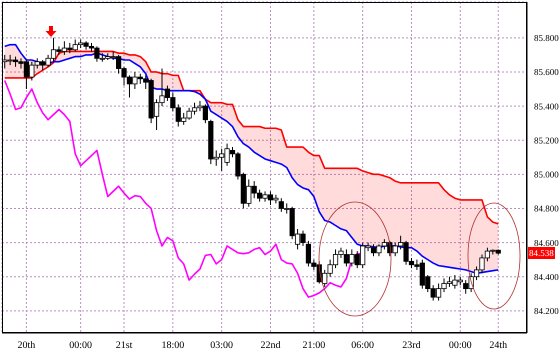  I want to click on text: 84.538, so click(541, 253).